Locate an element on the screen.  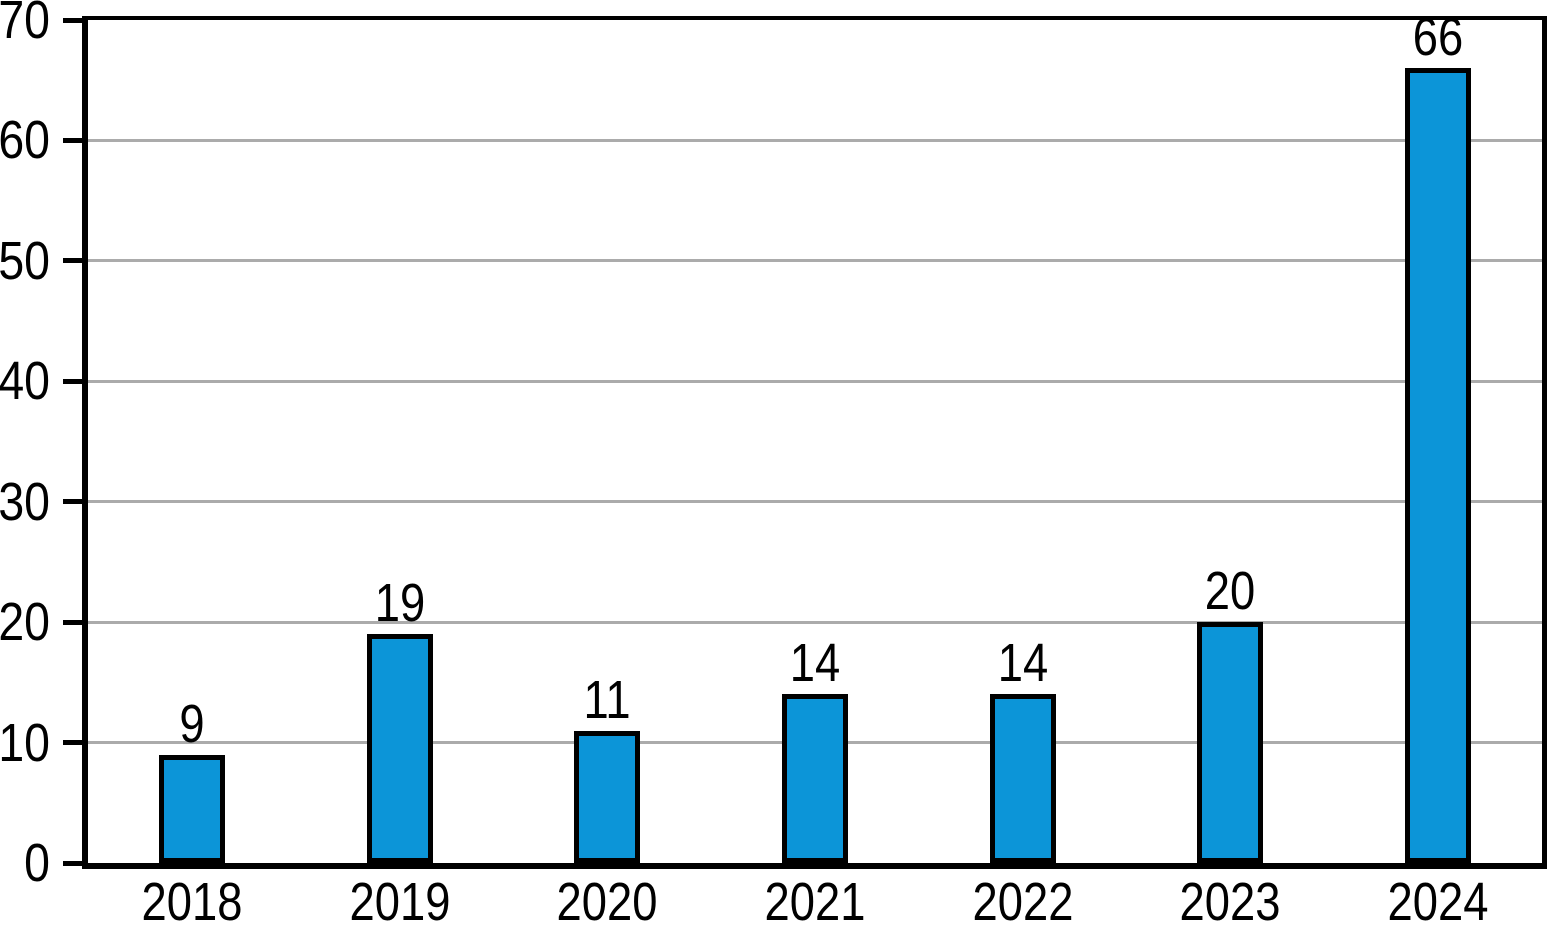
bar-value-label: 11 is located at coordinates (607, 699).